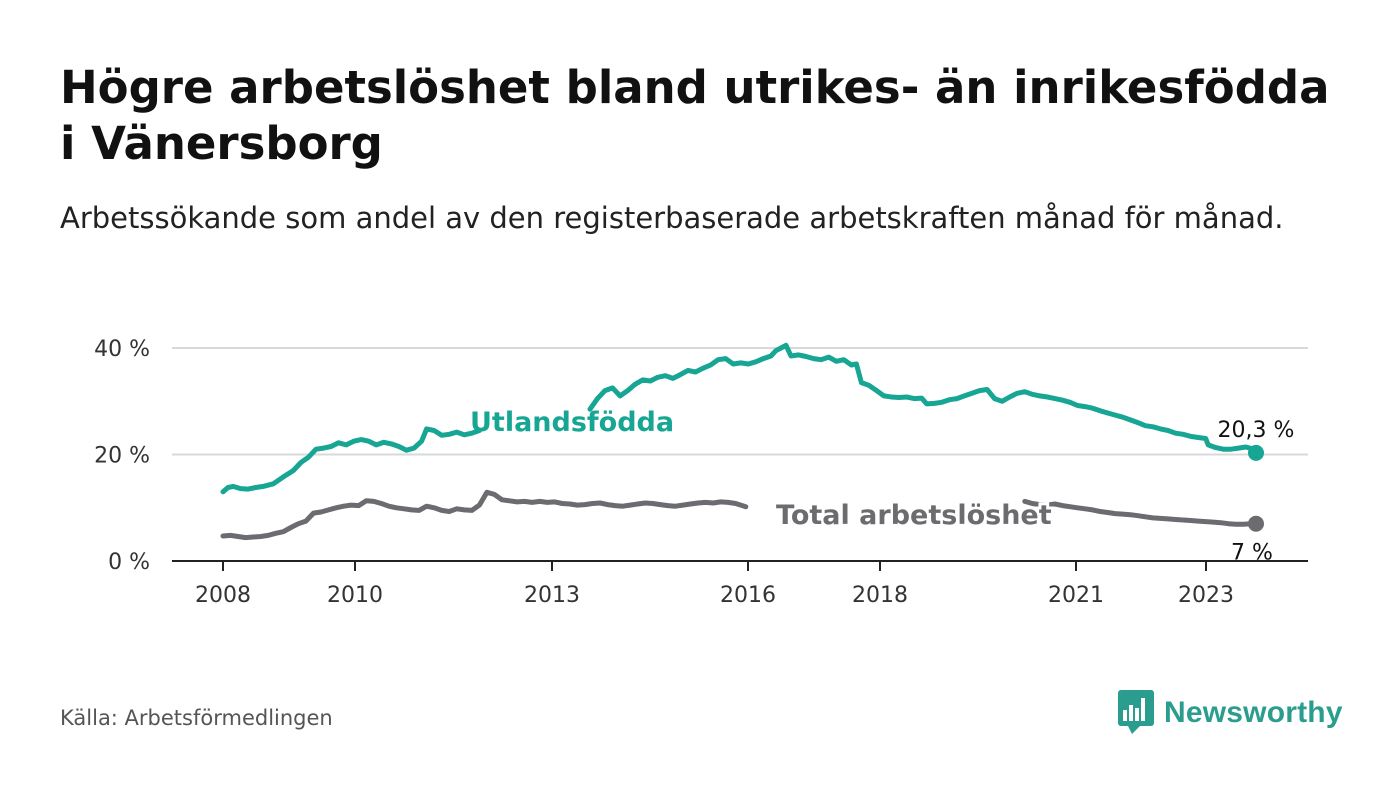  What do you see at coordinates (914, 515) in the screenshot?
I see `series-label-total: Total arbetslöshet` at bounding box center [914, 515].